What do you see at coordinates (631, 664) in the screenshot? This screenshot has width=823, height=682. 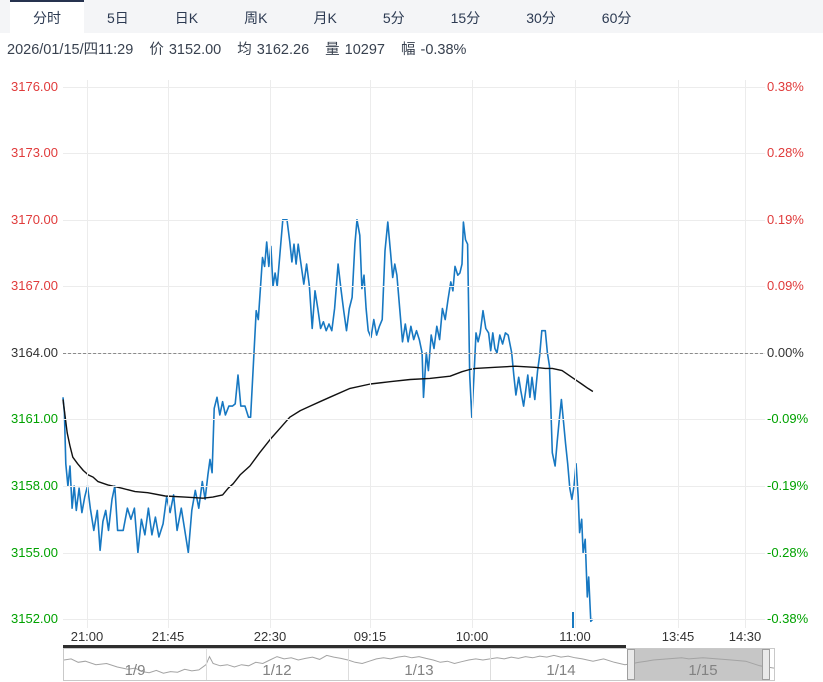 I see `navigator-left-handle` at bounding box center [631, 664].